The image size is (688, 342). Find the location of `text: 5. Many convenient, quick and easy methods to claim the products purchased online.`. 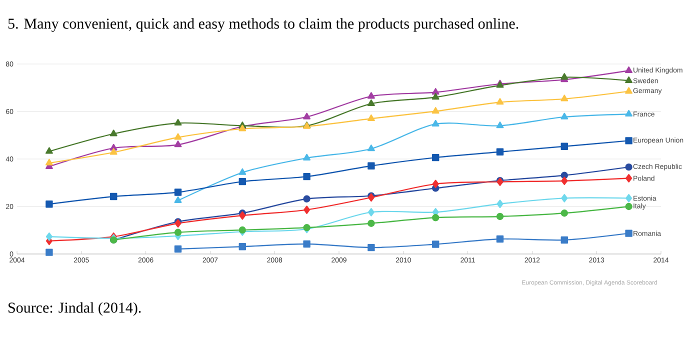

text: 5. Many convenient, quick and easy methods to claim the products purchased online. is located at coordinates (263, 25).